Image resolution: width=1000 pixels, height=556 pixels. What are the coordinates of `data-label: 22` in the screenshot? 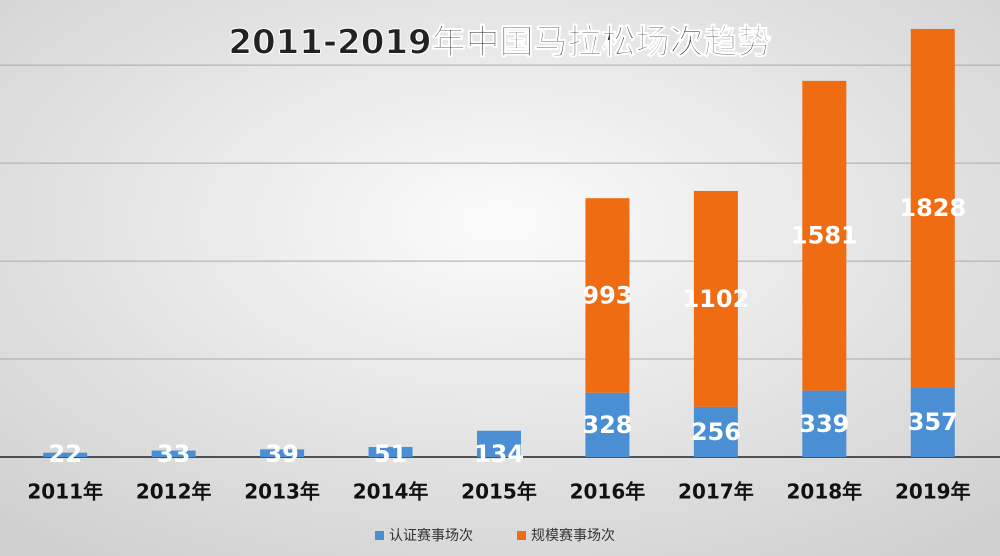 It's located at (65, 454).